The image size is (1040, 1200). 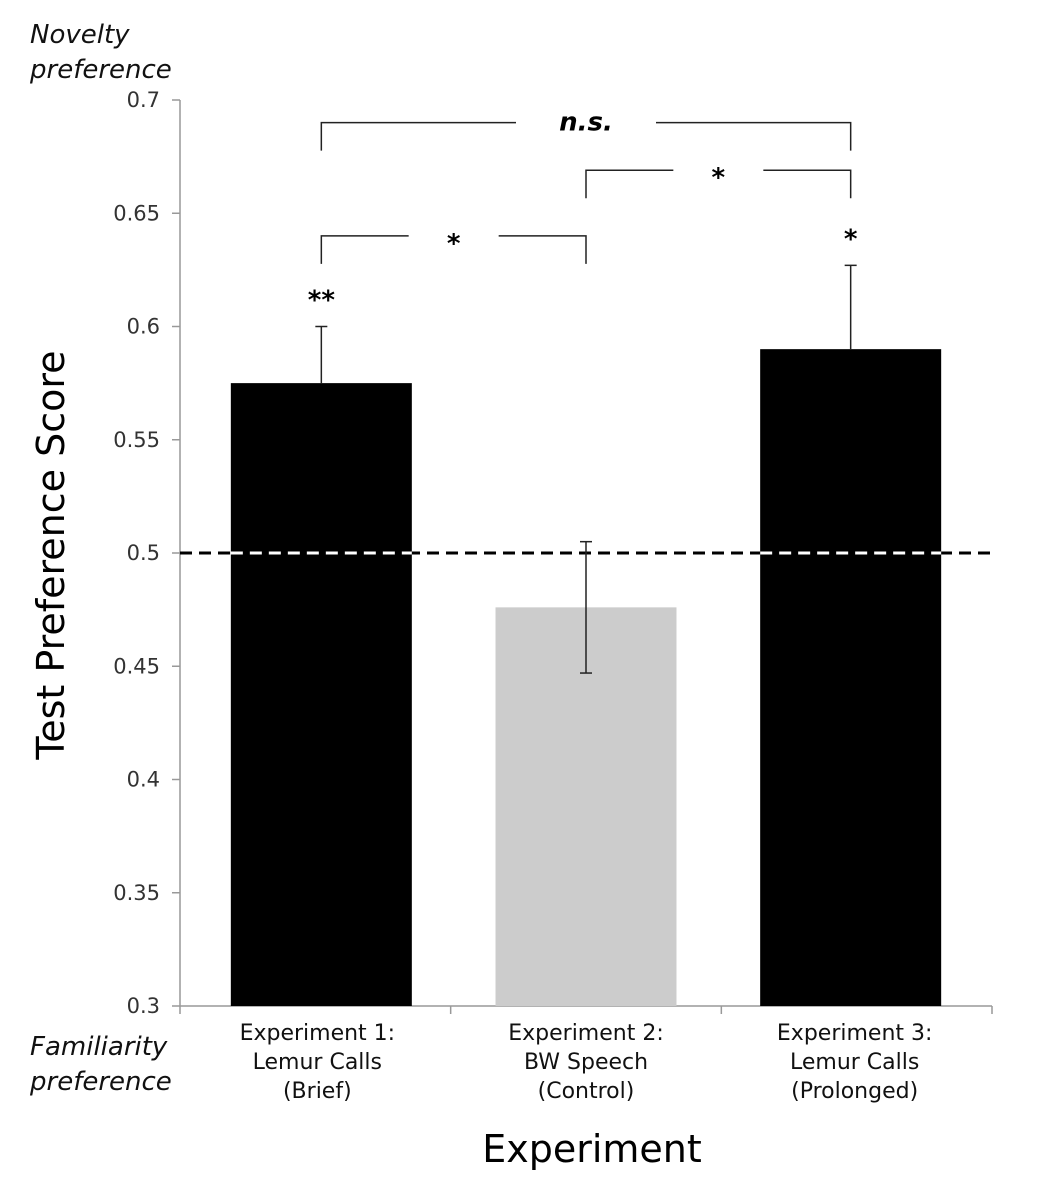 What do you see at coordinates (136, 666) in the screenshot?
I see `y-tick-label: 0.45` at bounding box center [136, 666].